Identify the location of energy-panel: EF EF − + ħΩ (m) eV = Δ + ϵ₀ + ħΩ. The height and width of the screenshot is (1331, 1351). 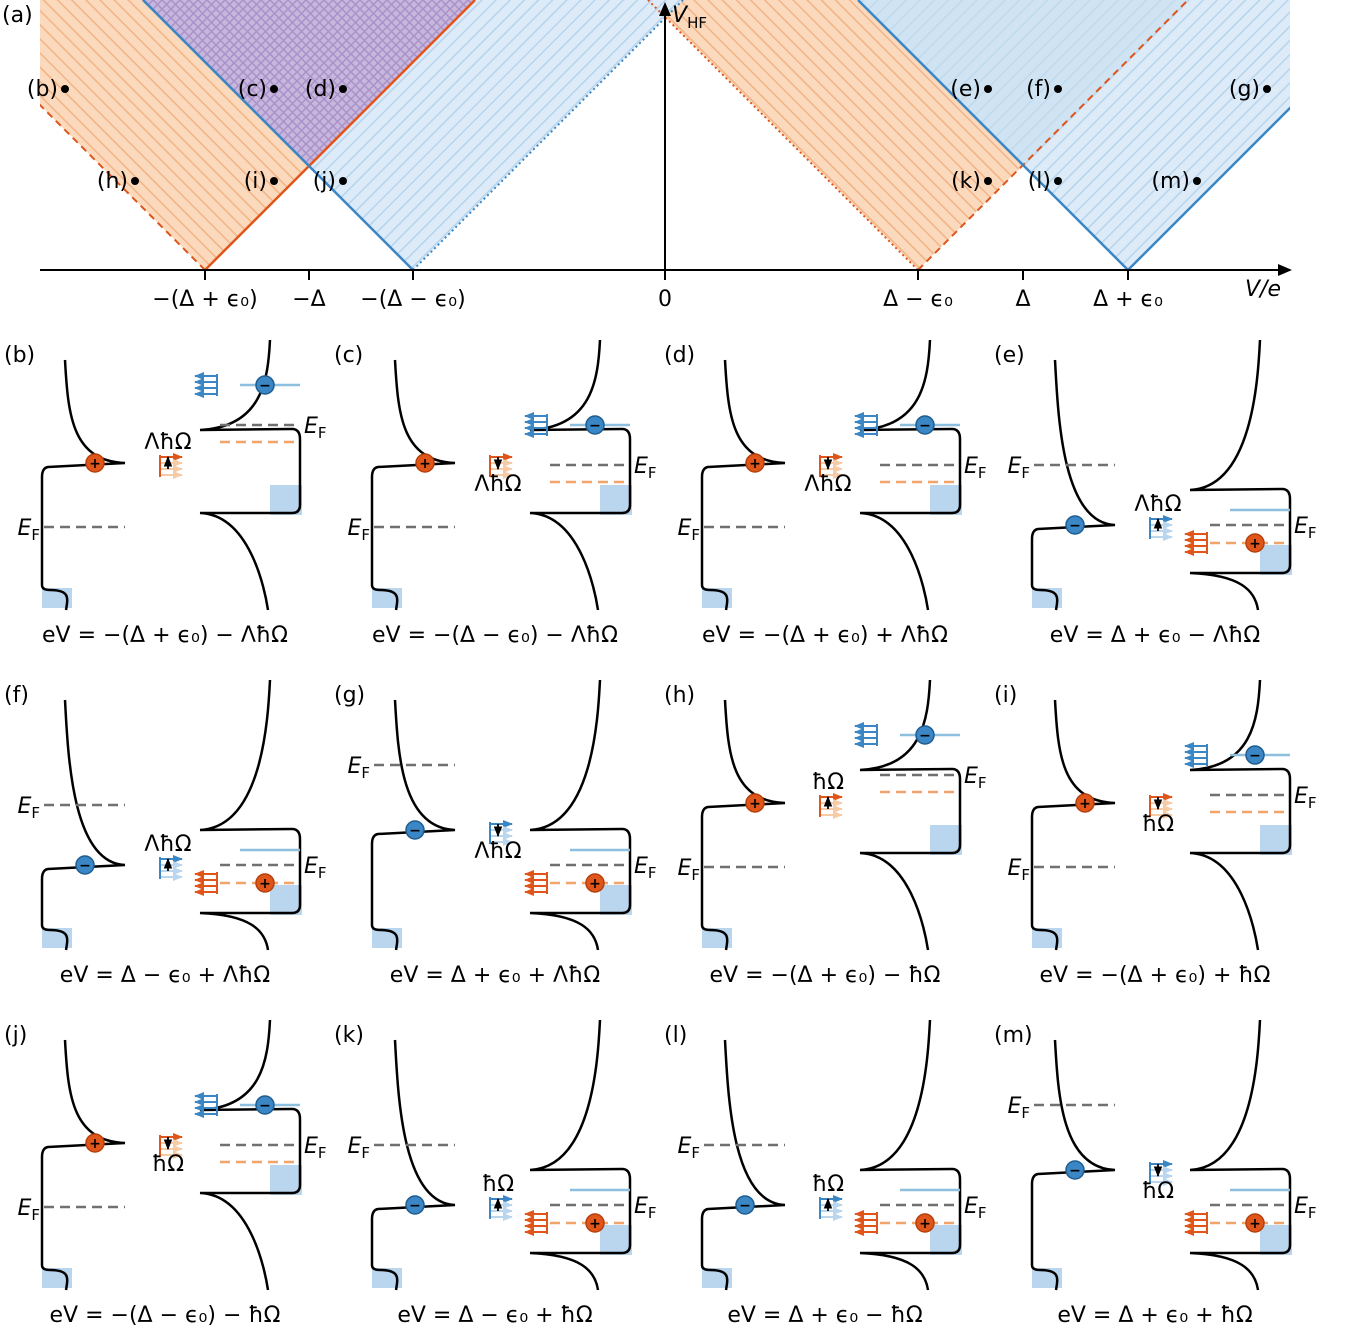
(1155, 1173).